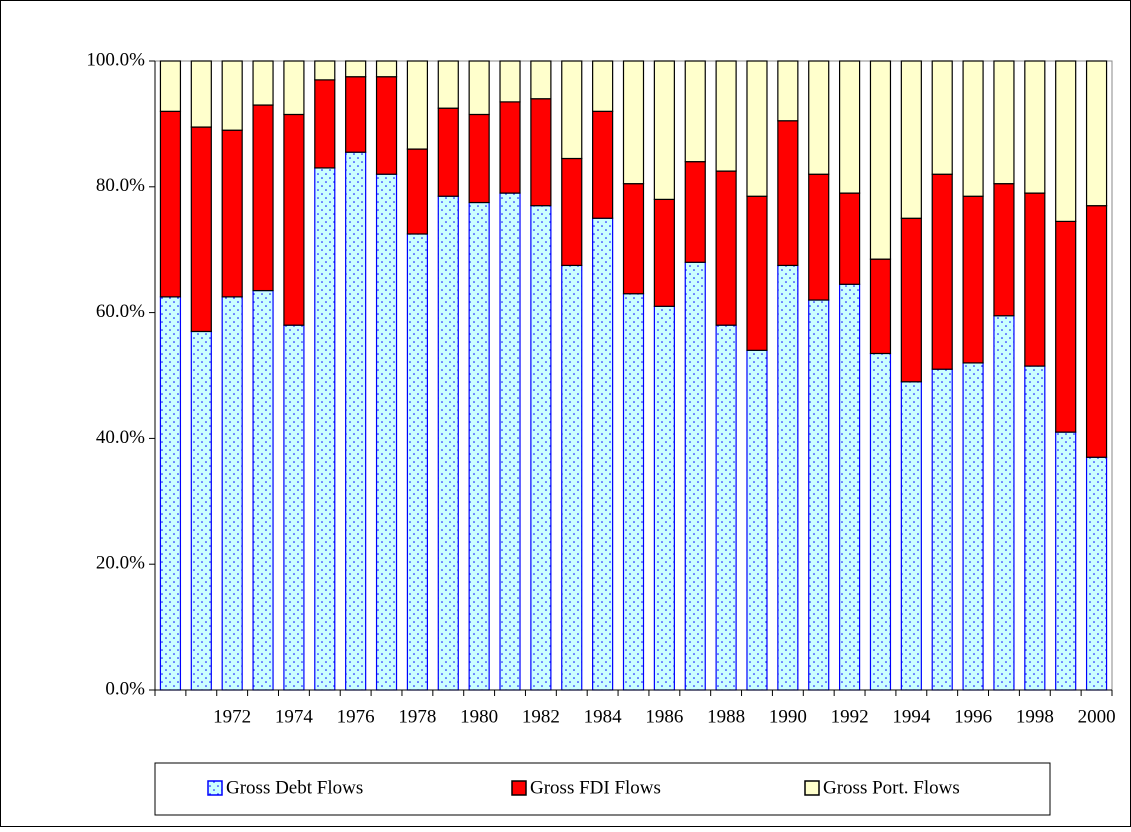  What do you see at coordinates (294, 787) in the screenshot?
I see `legend-label: Gross Debt Flows` at bounding box center [294, 787].